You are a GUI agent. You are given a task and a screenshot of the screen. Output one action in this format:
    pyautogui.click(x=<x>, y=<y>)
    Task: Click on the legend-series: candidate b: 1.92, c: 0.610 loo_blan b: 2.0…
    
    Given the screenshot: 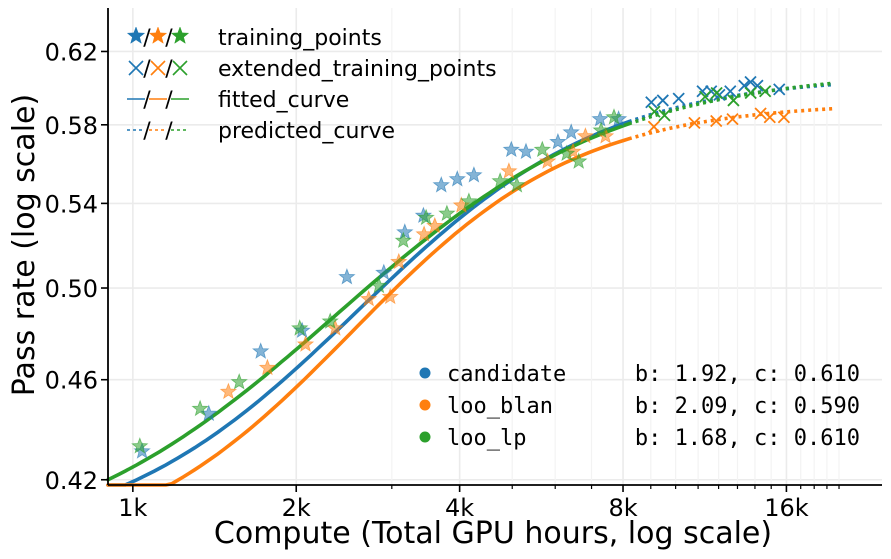 What is the action you would take?
    pyautogui.click(x=639, y=406)
    